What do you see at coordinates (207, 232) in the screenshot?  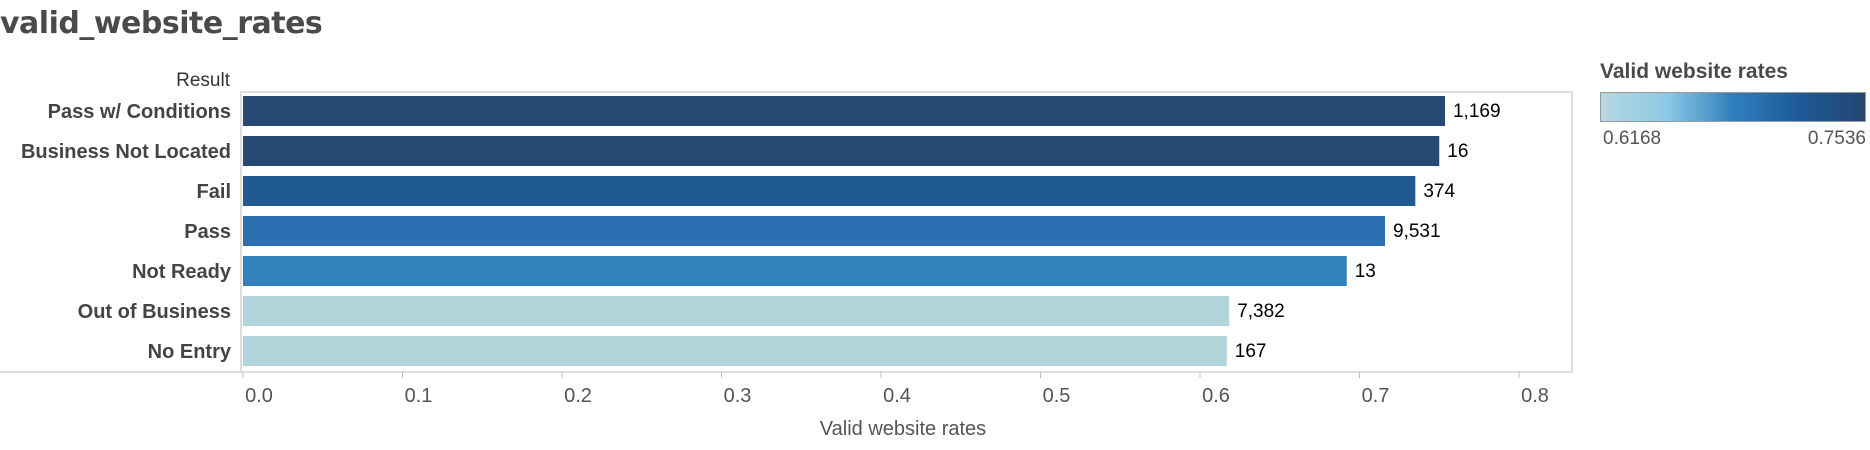 I see `category-label: Pass` at bounding box center [207, 232].